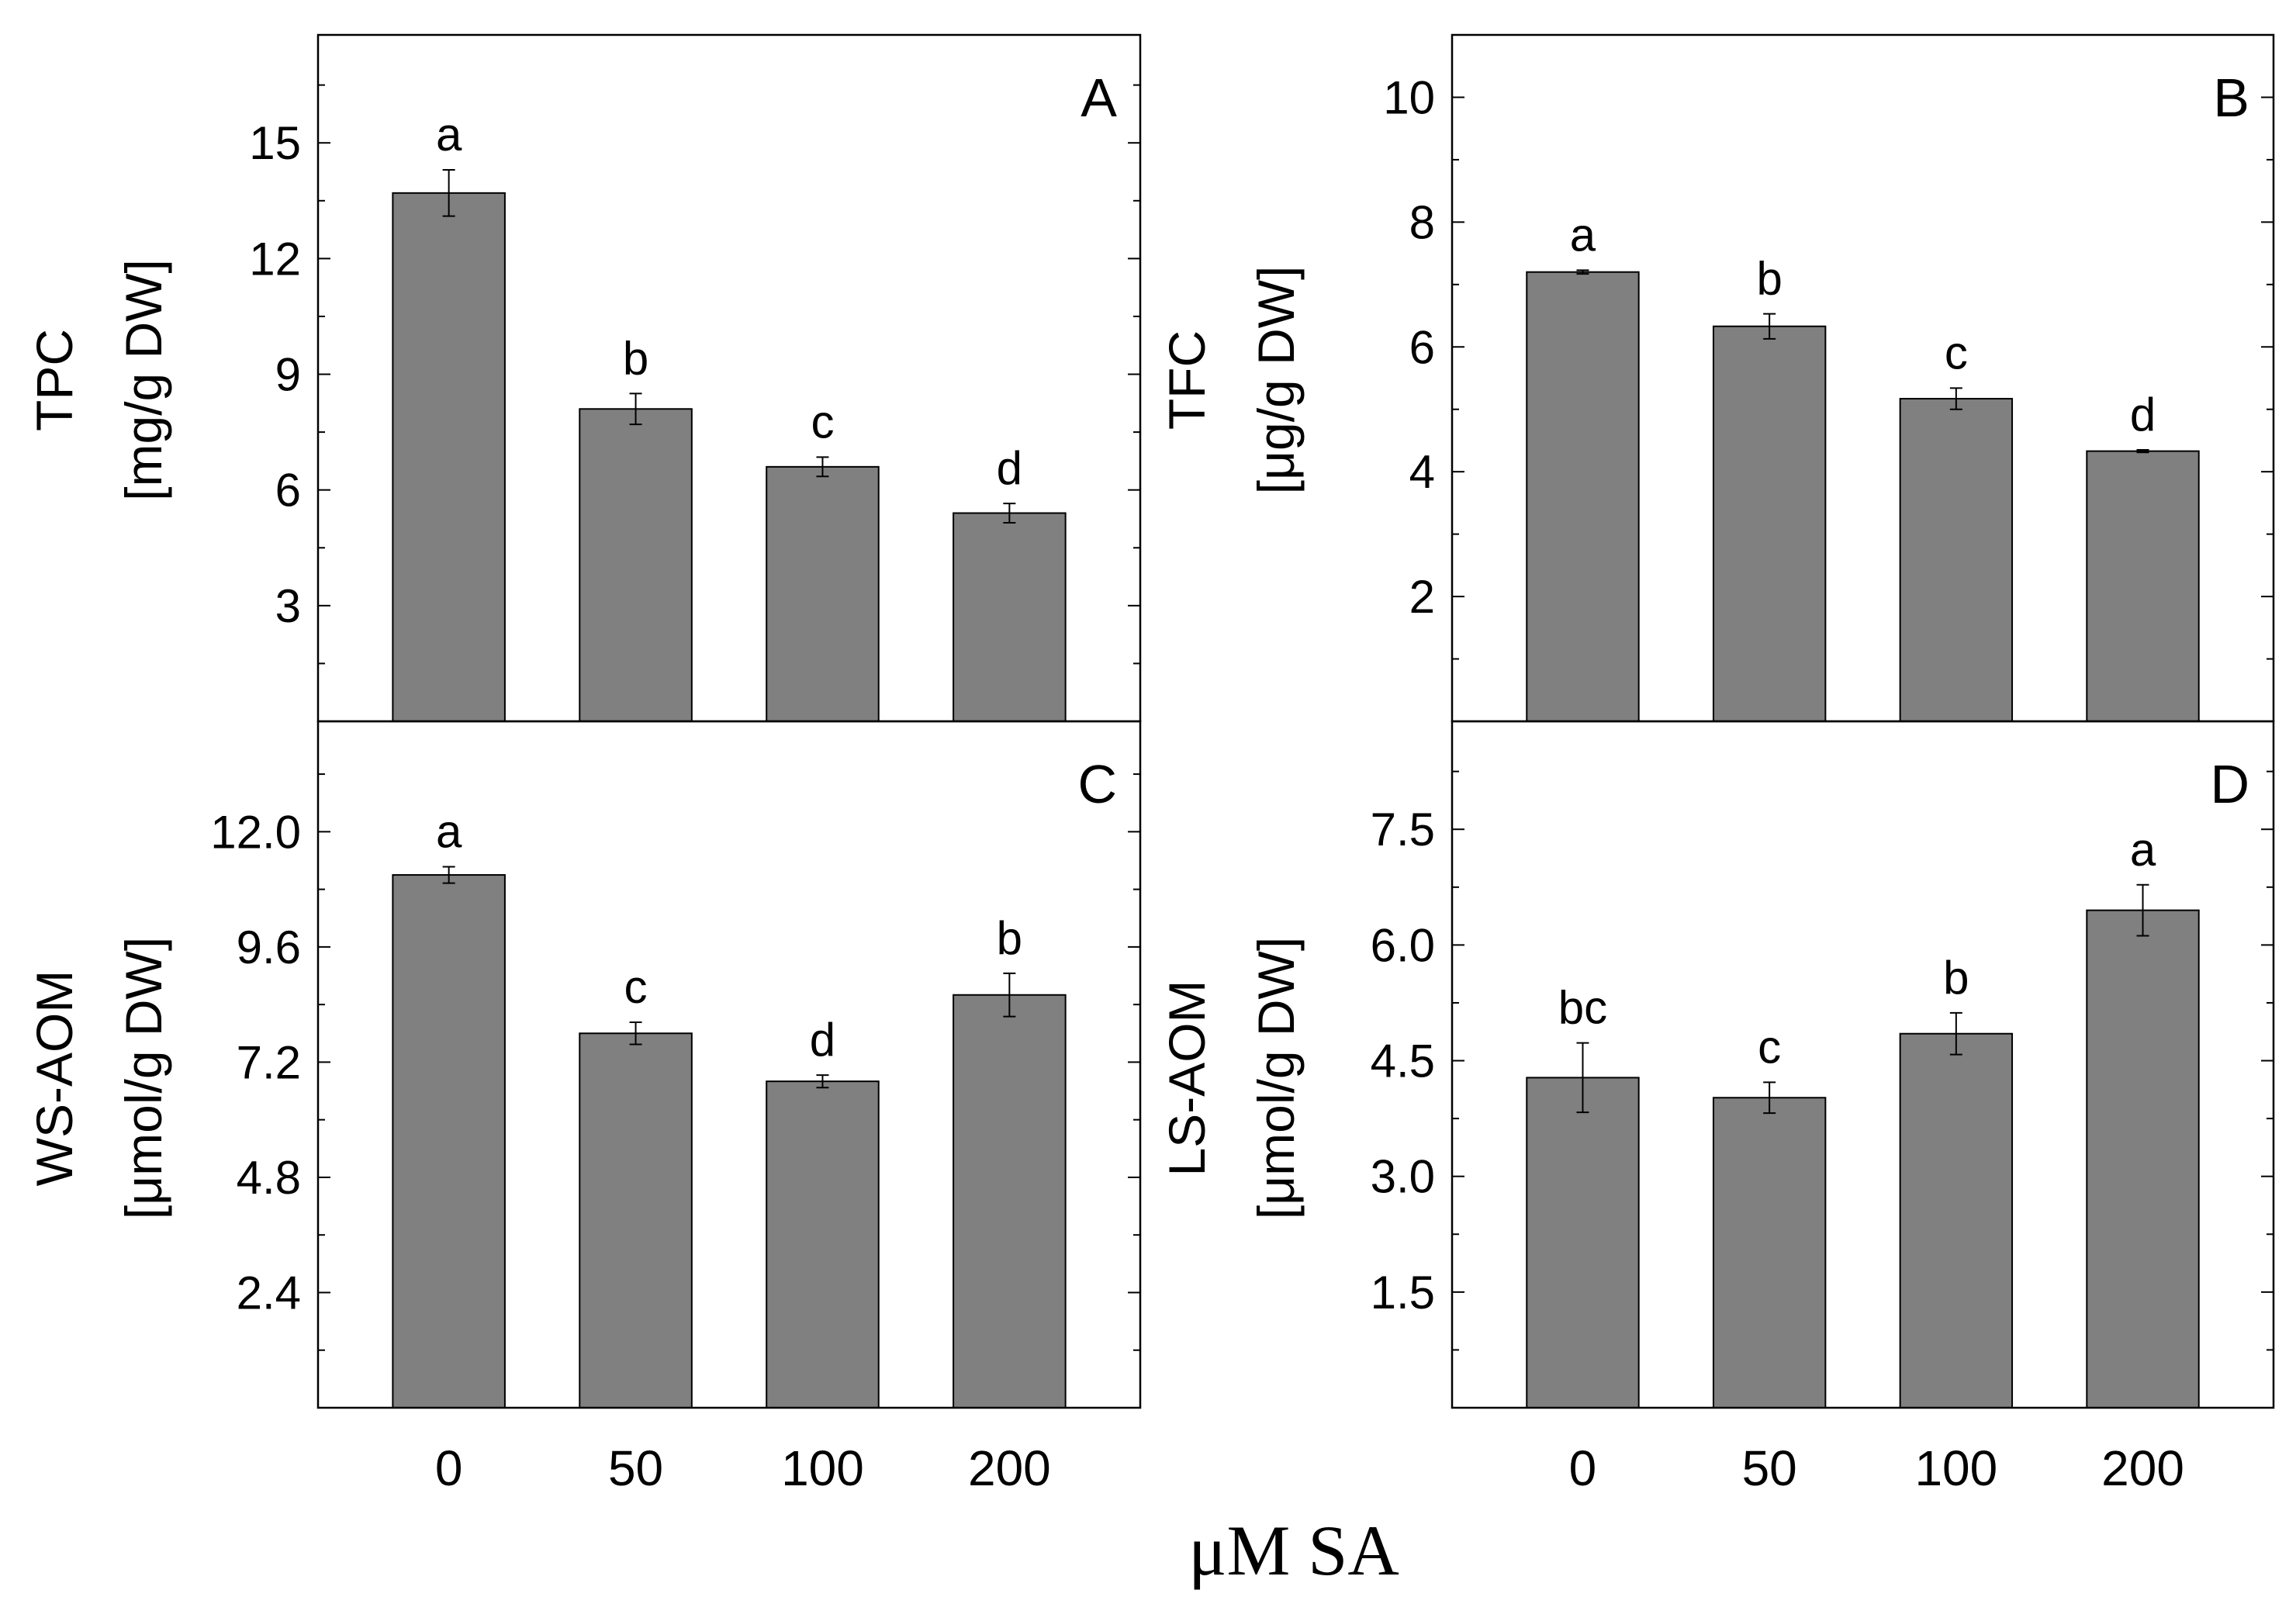 The image size is (2296, 1597). Describe the element at coordinates (1422, 222) in the screenshot. I see `y-tick-label-B: 8` at that location.